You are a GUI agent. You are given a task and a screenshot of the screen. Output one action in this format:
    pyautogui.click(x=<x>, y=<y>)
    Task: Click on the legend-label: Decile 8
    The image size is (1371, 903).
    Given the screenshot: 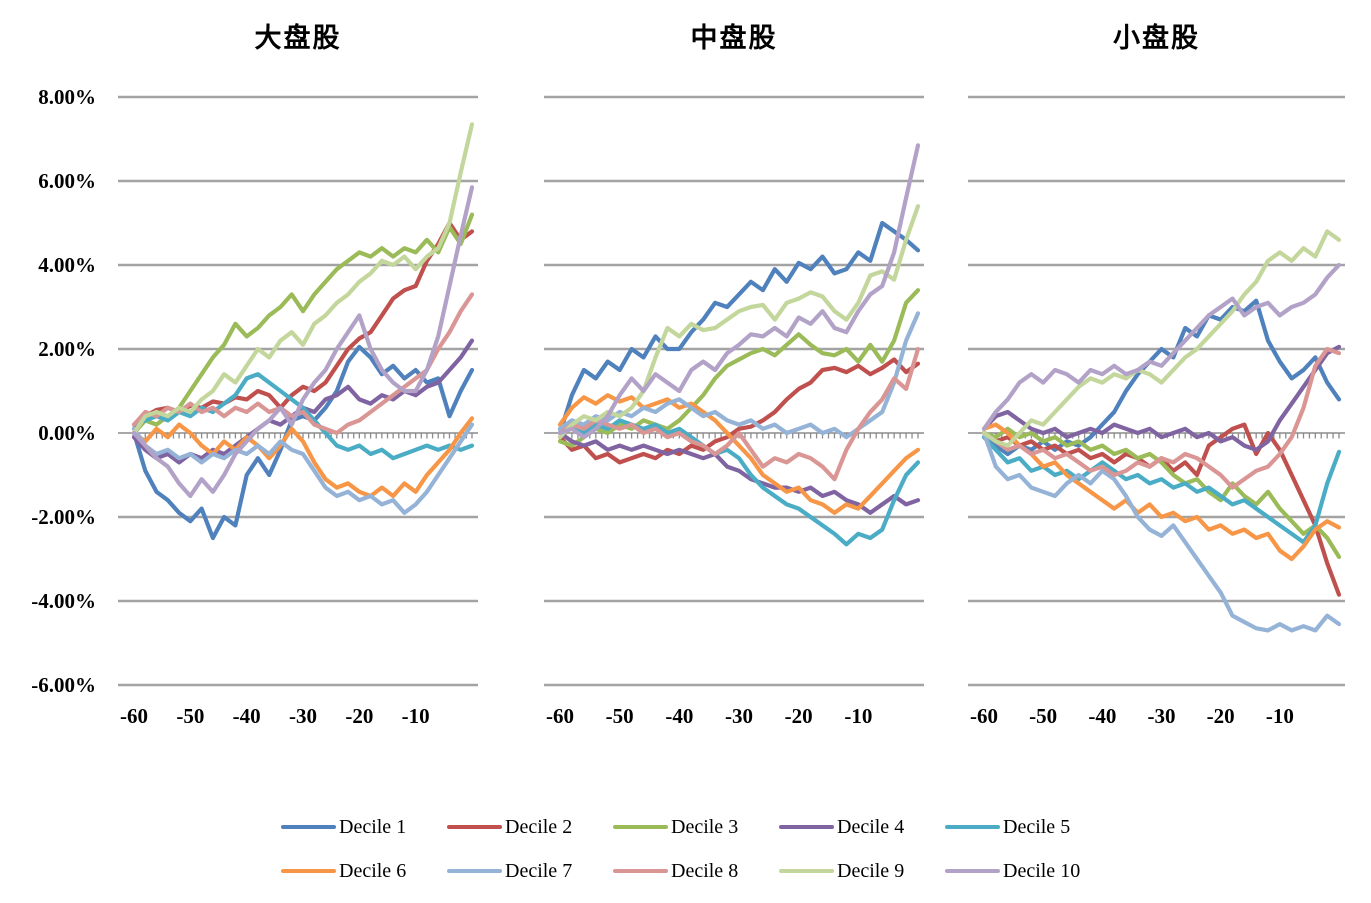 What is the action you would take?
    pyautogui.click(x=705, y=870)
    